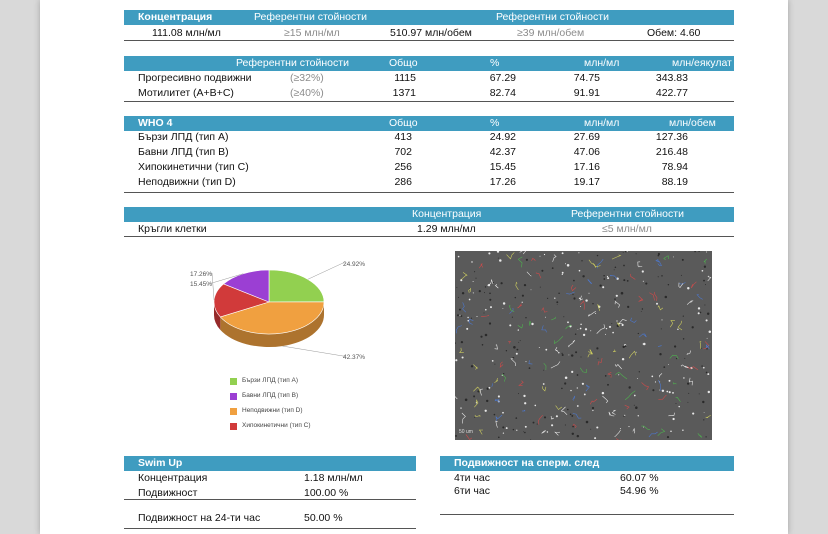 The image size is (828, 534). What do you see at coordinates (586, 182) in the screenshot?
I see `who4-row-perml: 19.17` at bounding box center [586, 182].